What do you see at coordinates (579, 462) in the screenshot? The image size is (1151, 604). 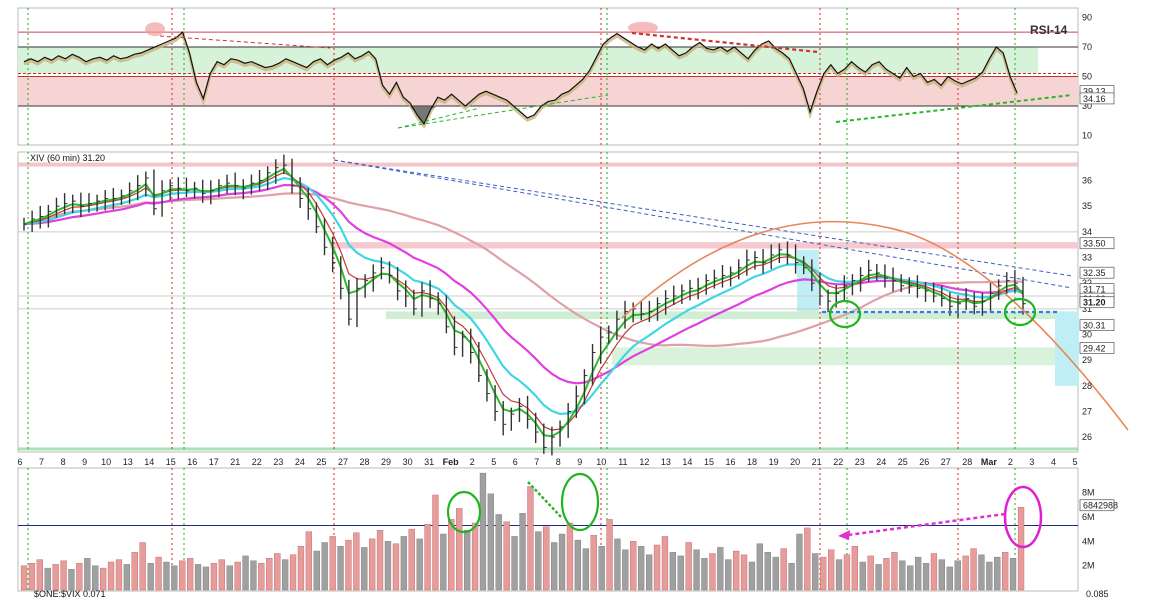 I see `x-axis-tick: 9` at bounding box center [579, 462].